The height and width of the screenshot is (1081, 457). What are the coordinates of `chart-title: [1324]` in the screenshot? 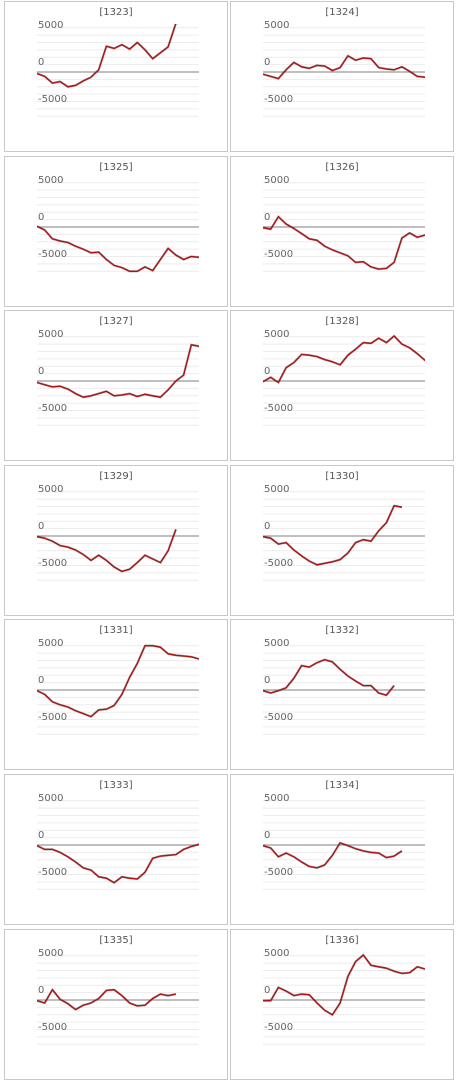 It's located at (342, 12).